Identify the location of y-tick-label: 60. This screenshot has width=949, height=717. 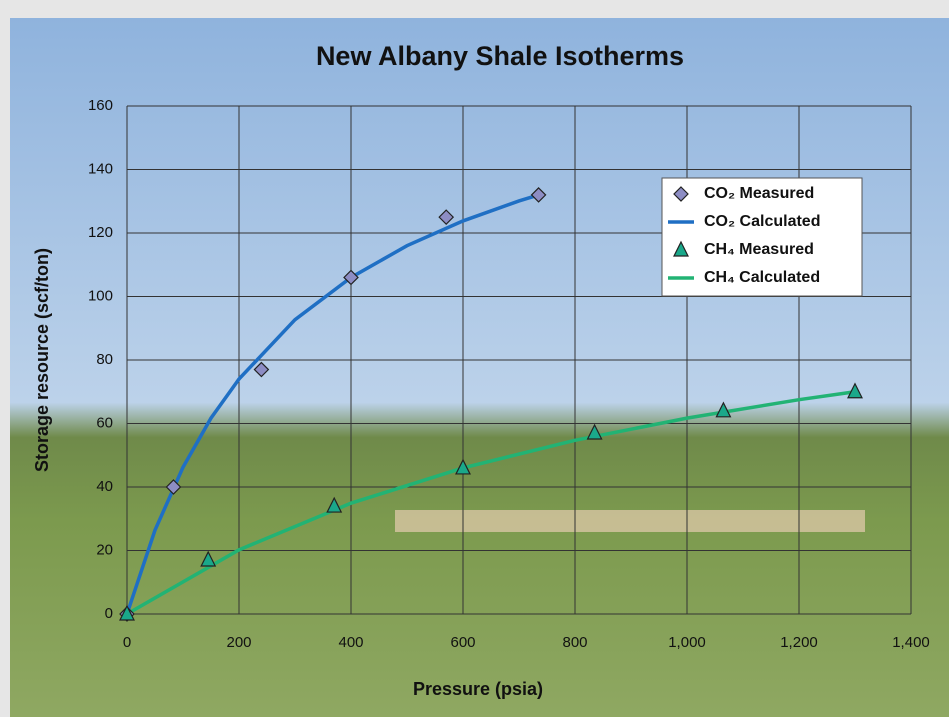
(104, 422).